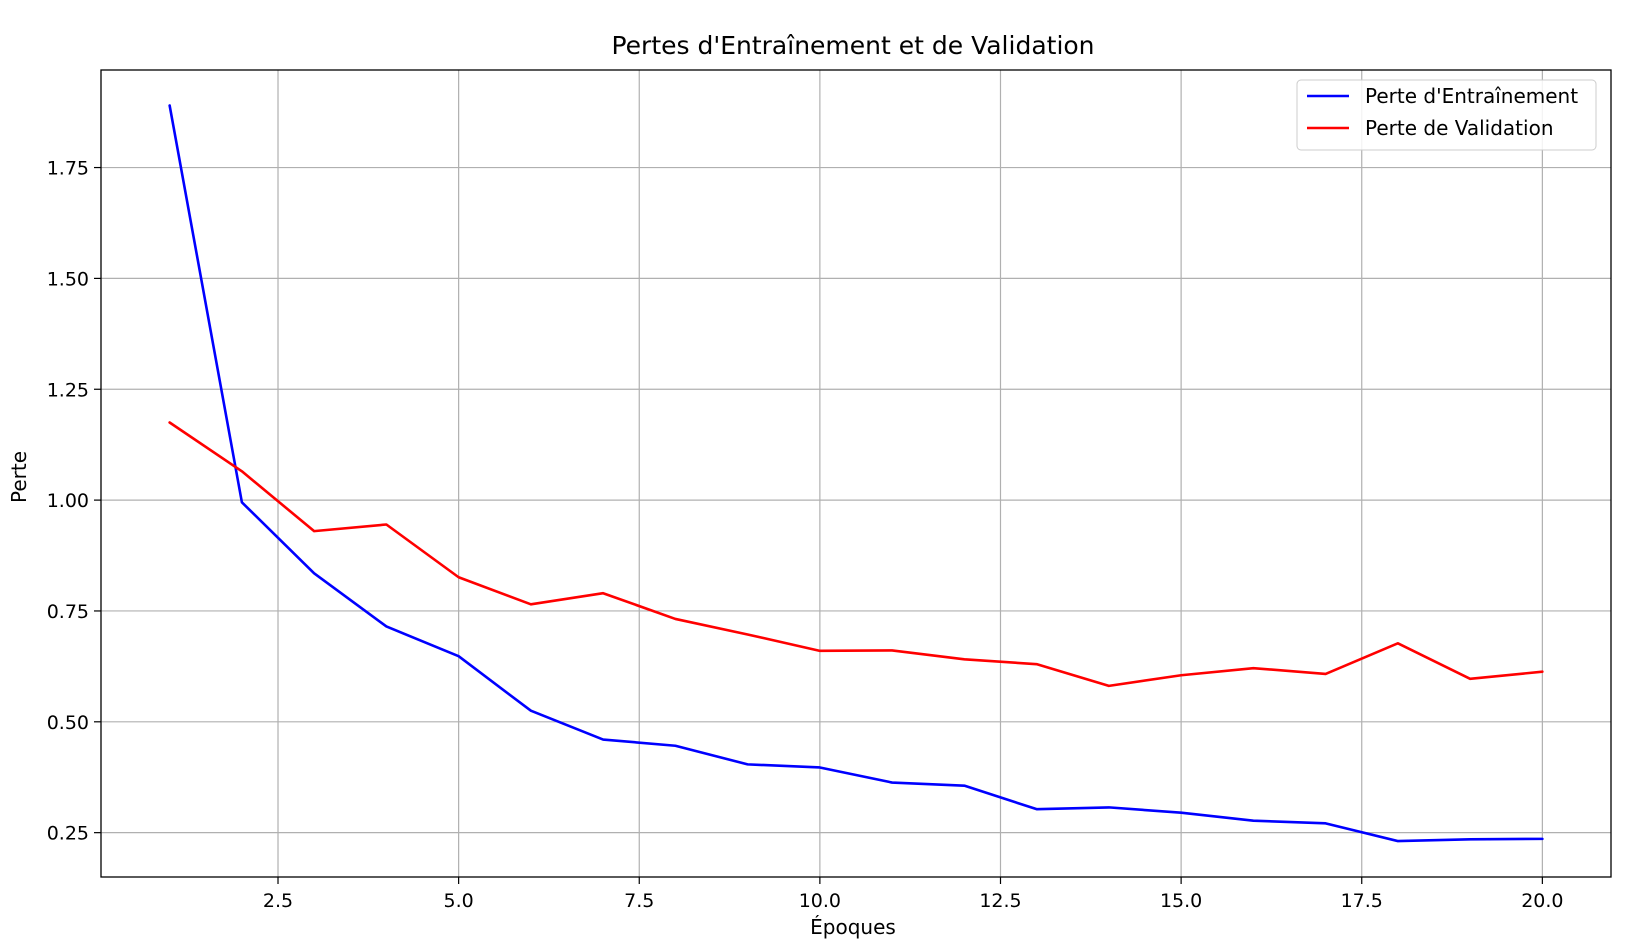 The height and width of the screenshot is (948, 1631). Describe the element at coordinates (19, 477) in the screenshot. I see `y-axis-label: Perte` at that location.